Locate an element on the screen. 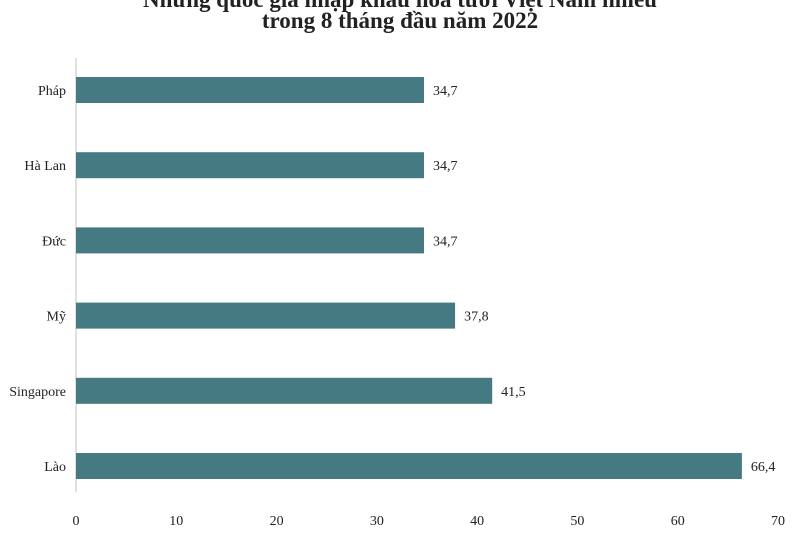 The height and width of the screenshot is (534, 800). x-tick-label: 40 is located at coordinates (477, 521).